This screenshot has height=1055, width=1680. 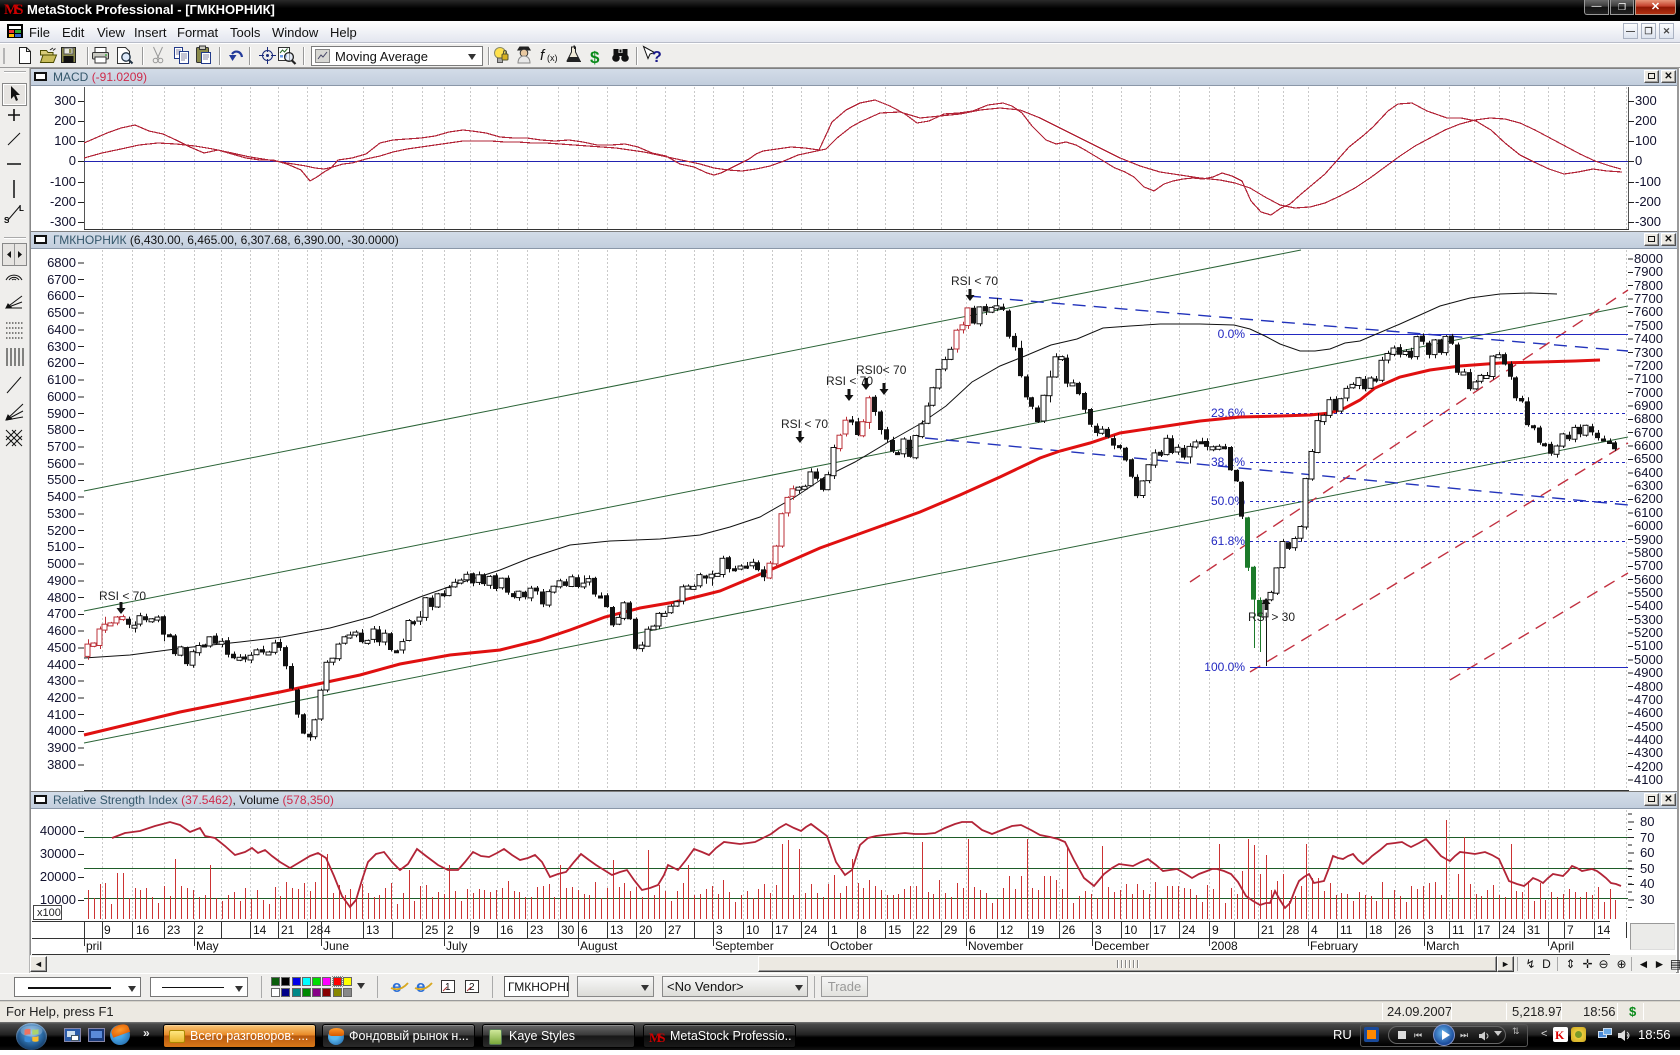 I want to click on svg-text: 61.8%, so click(x=1228, y=541).